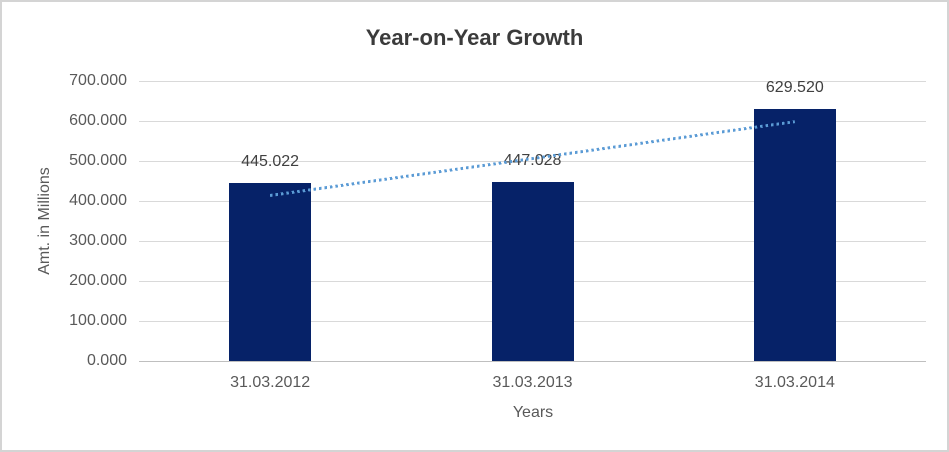 This screenshot has height=452, width=949. What do you see at coordinates (533, 412) in the screenshot?
I see `x-axis-title: Years` at bounding box center [533, 412].